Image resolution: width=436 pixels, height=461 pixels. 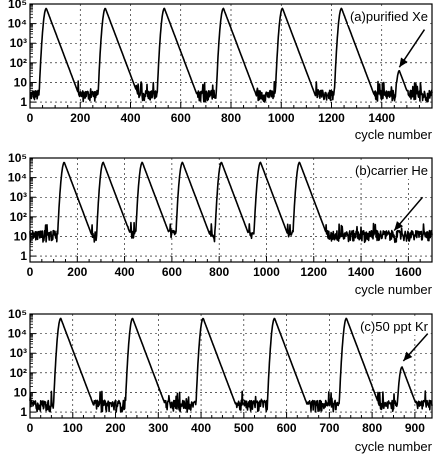 I want to click on x-tick-label: 700, so click(x=329, y=428).